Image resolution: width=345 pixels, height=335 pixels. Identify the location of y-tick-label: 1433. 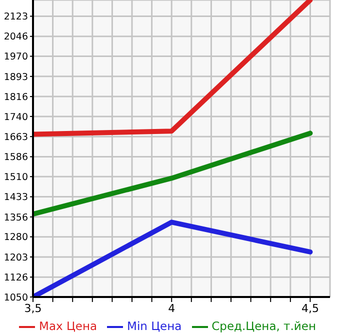
(16, 198).